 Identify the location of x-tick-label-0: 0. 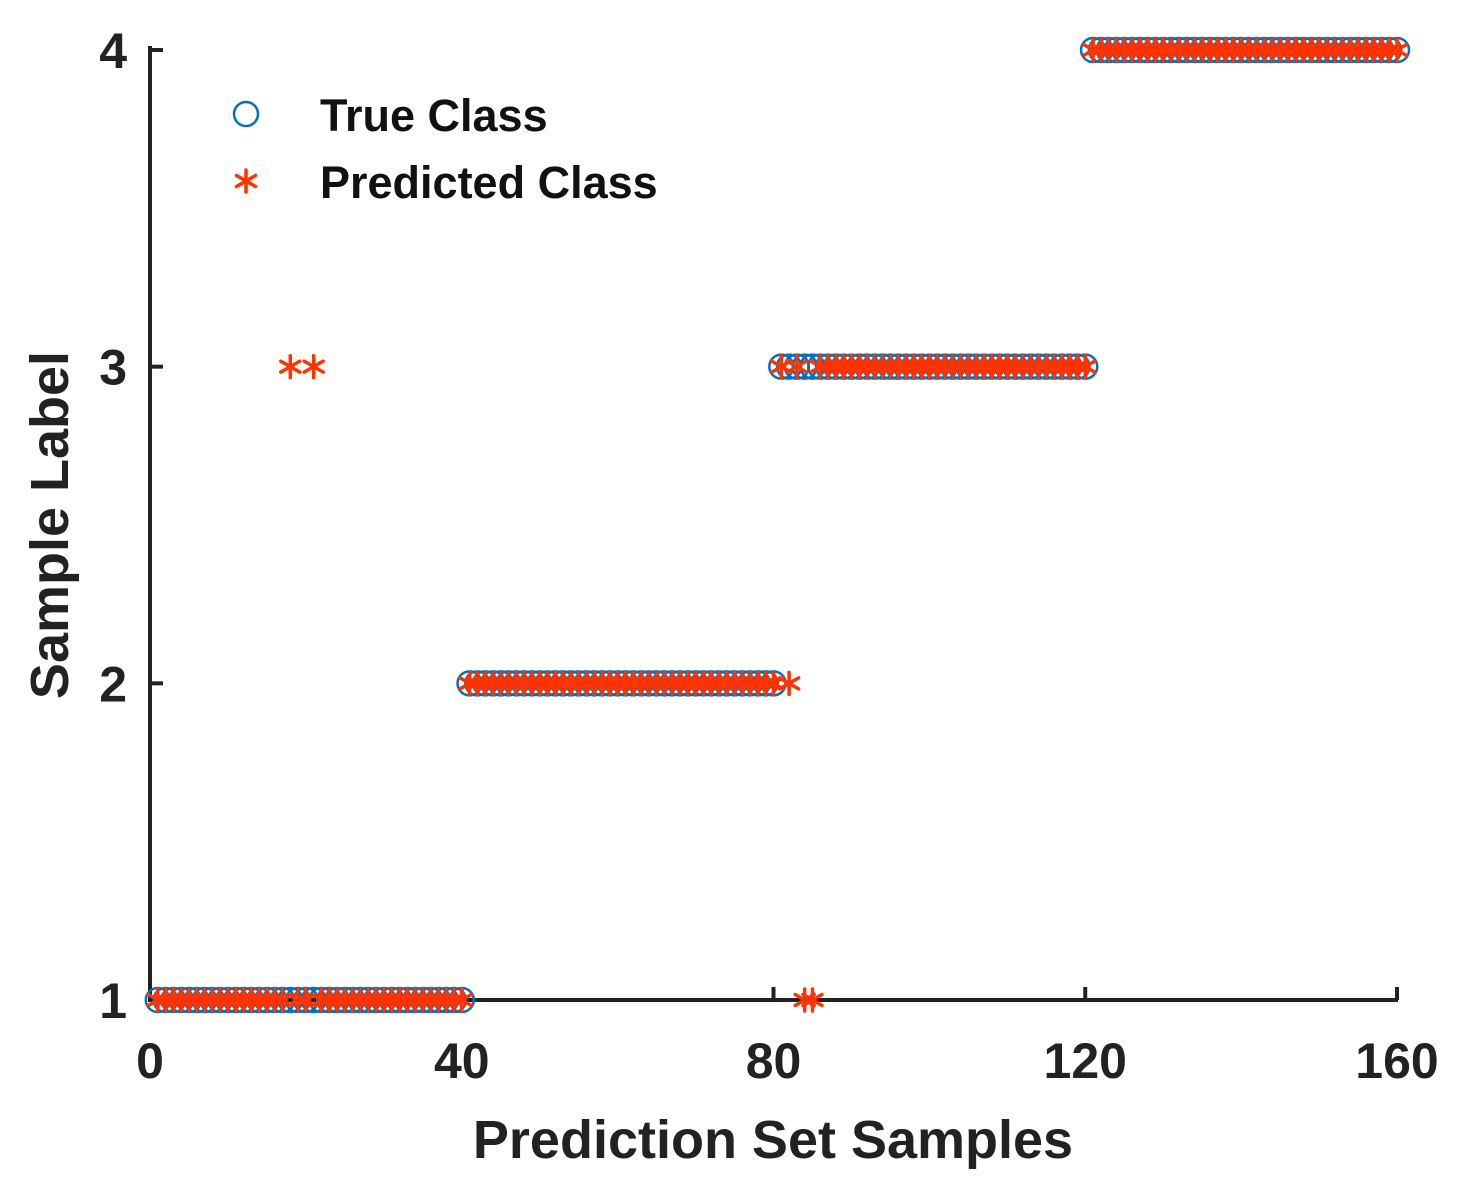
(150, 1061).